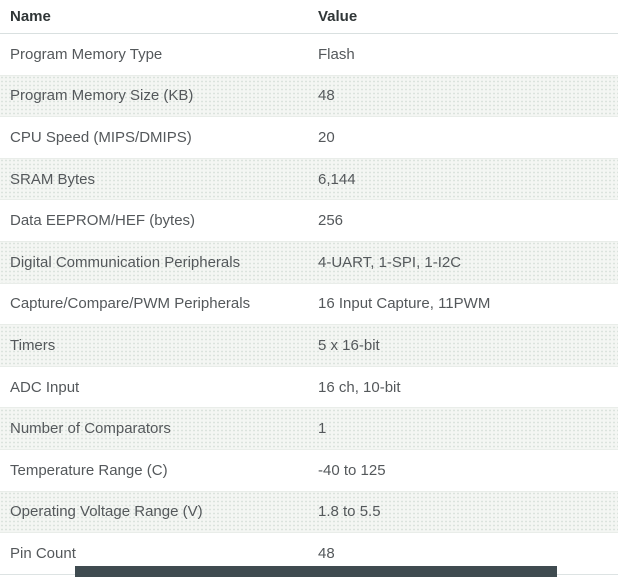  What do you see at coordinates (154, 470) in the screenshot?
I see `spec-name: Temperature Range (C)` at bounding box center [154, 470].